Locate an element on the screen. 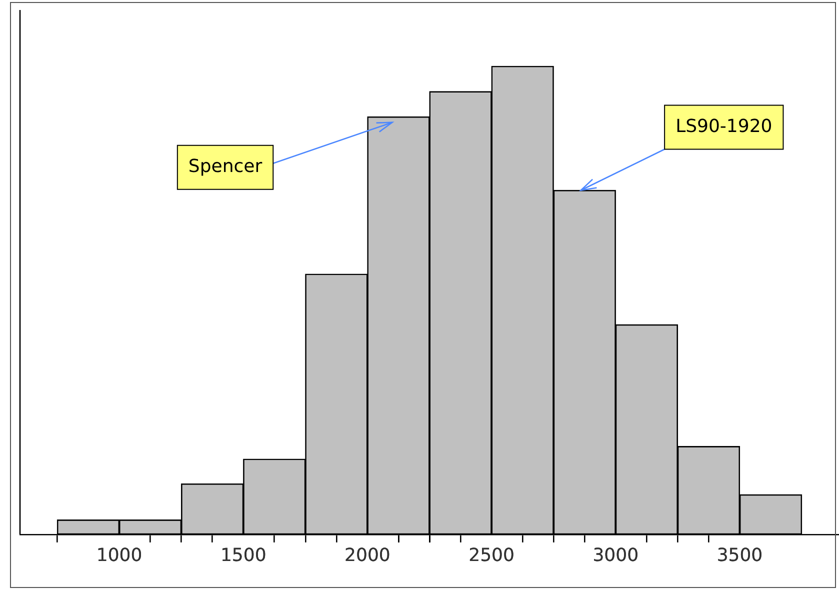 The width and height of the screenshot is (839, 590). x-tick-label: 3500 is located at coordinates (739, 555).